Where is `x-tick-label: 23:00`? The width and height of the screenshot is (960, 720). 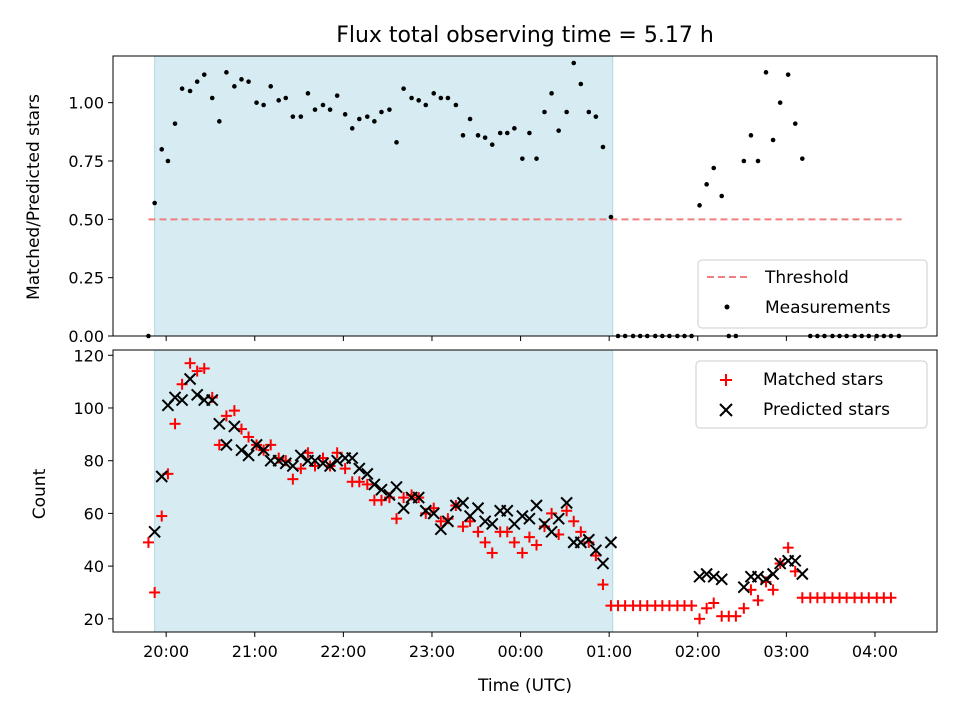
x-tick-label: 23:00 is located at coordinates (432, 651).